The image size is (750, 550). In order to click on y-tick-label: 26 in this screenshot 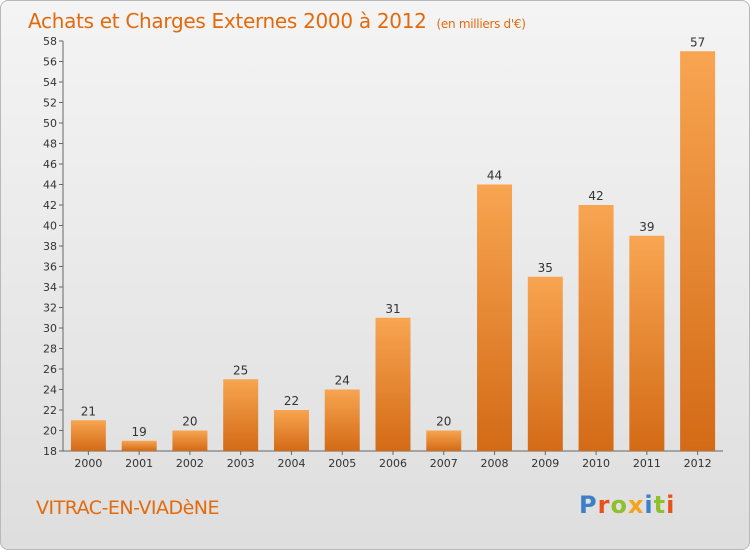, I will do `click(50, 369)`.